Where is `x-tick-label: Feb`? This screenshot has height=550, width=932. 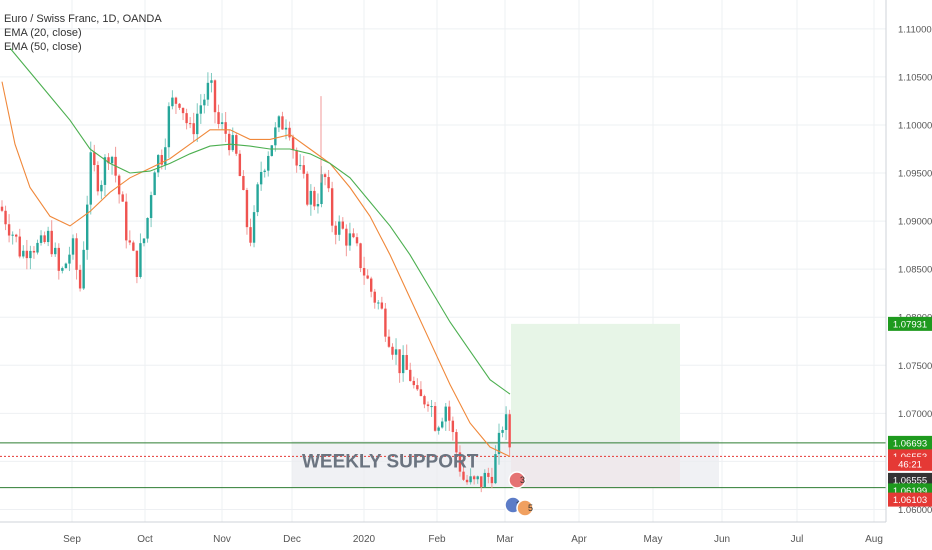 x-tick-label: Feb is located at coordinates (437, 539).